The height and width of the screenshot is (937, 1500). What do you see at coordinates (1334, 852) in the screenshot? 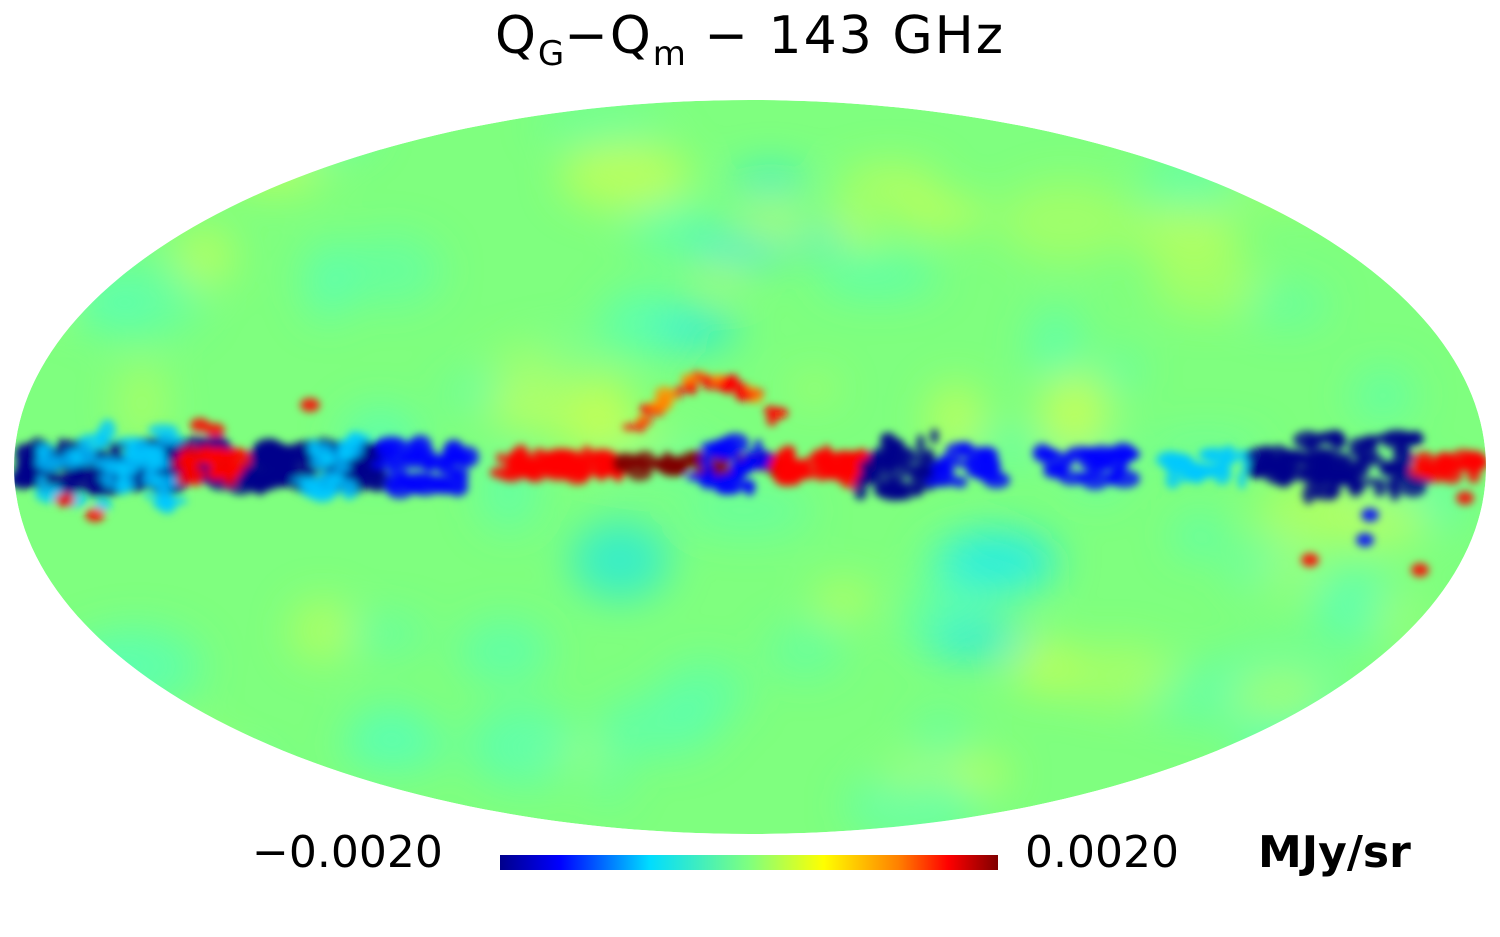
I see `colorbar-unit-label: MJy/sr` at bounding box center [1334, 852].